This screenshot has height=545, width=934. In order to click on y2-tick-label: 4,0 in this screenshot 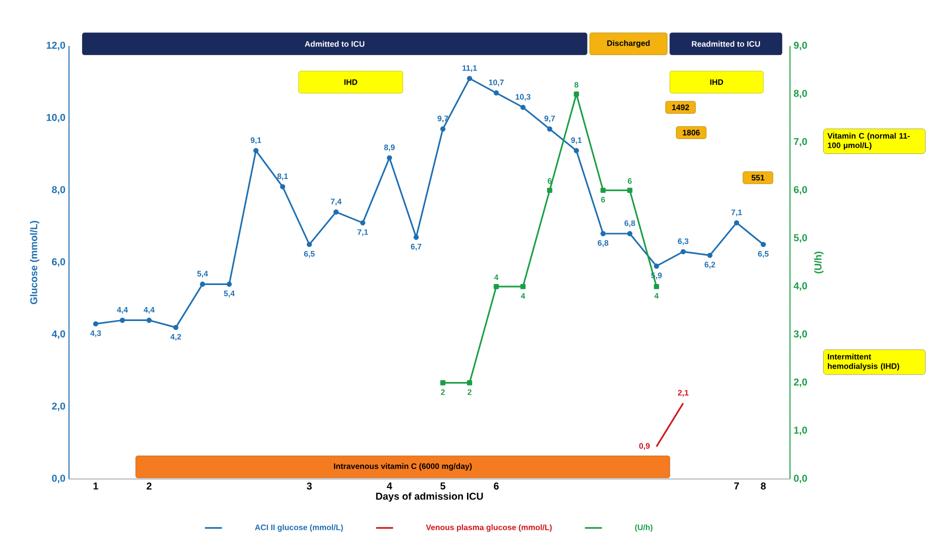, I will do `click(800, 286)`.